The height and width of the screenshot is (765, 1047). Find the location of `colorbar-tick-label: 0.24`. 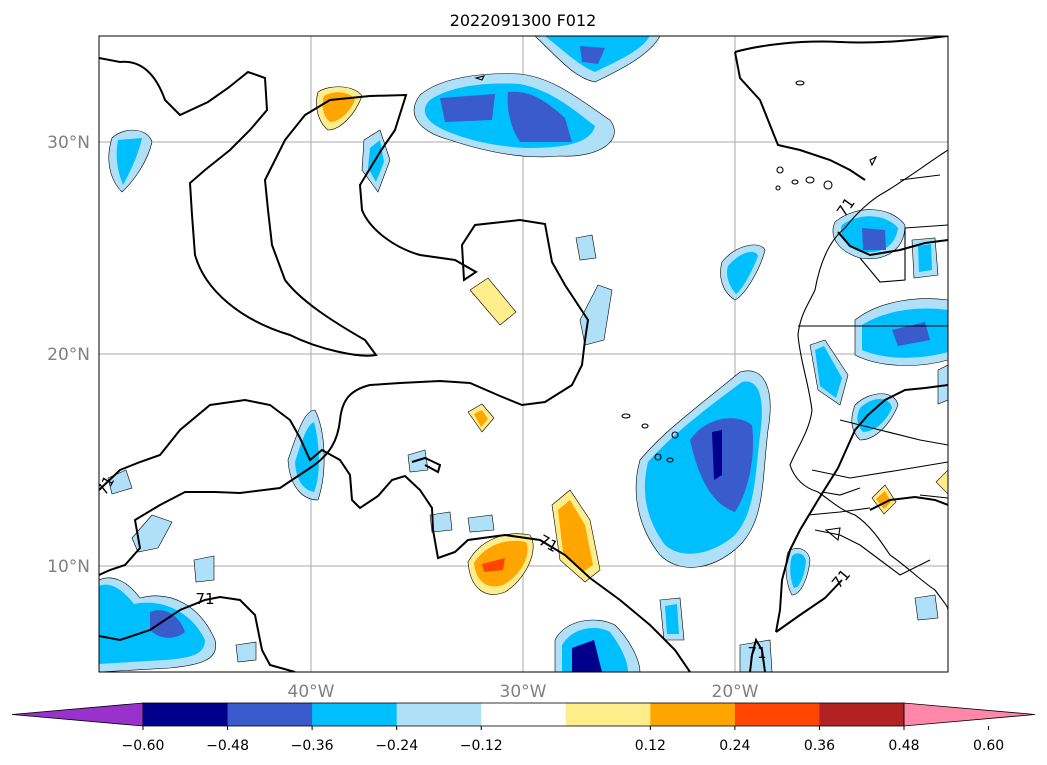

colorbar-tick-label: 0.24 is located at coordinates (734, 746).